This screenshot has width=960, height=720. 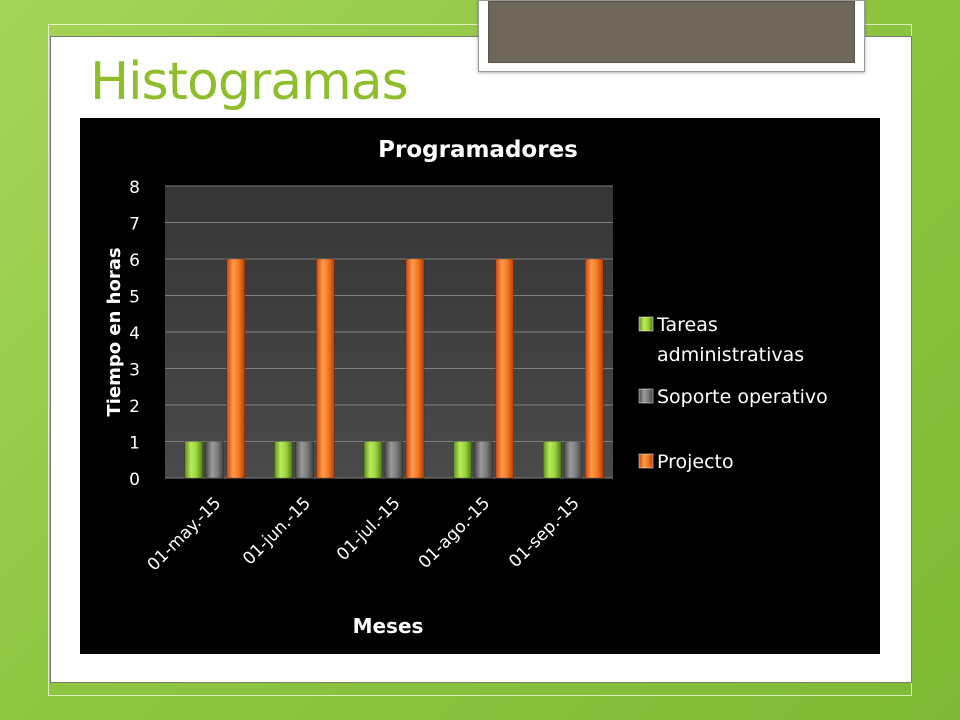 I want to click on y-tick-label: 4, so click(x=134, y=334).